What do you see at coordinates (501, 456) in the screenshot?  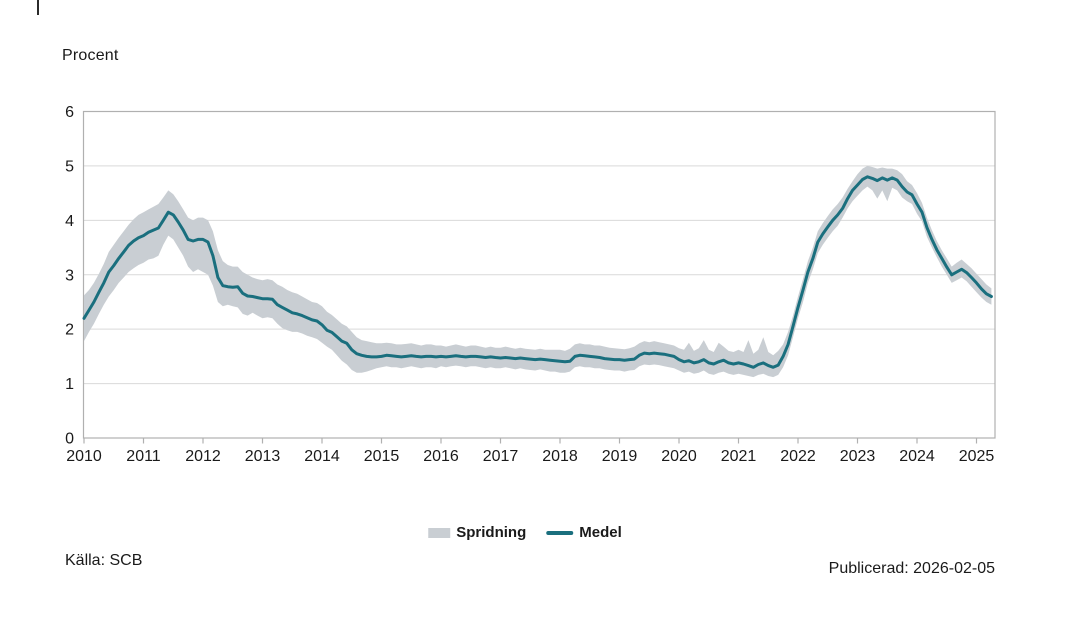 I see `x-tick-label: 2017` at bounding box center [501, 456].